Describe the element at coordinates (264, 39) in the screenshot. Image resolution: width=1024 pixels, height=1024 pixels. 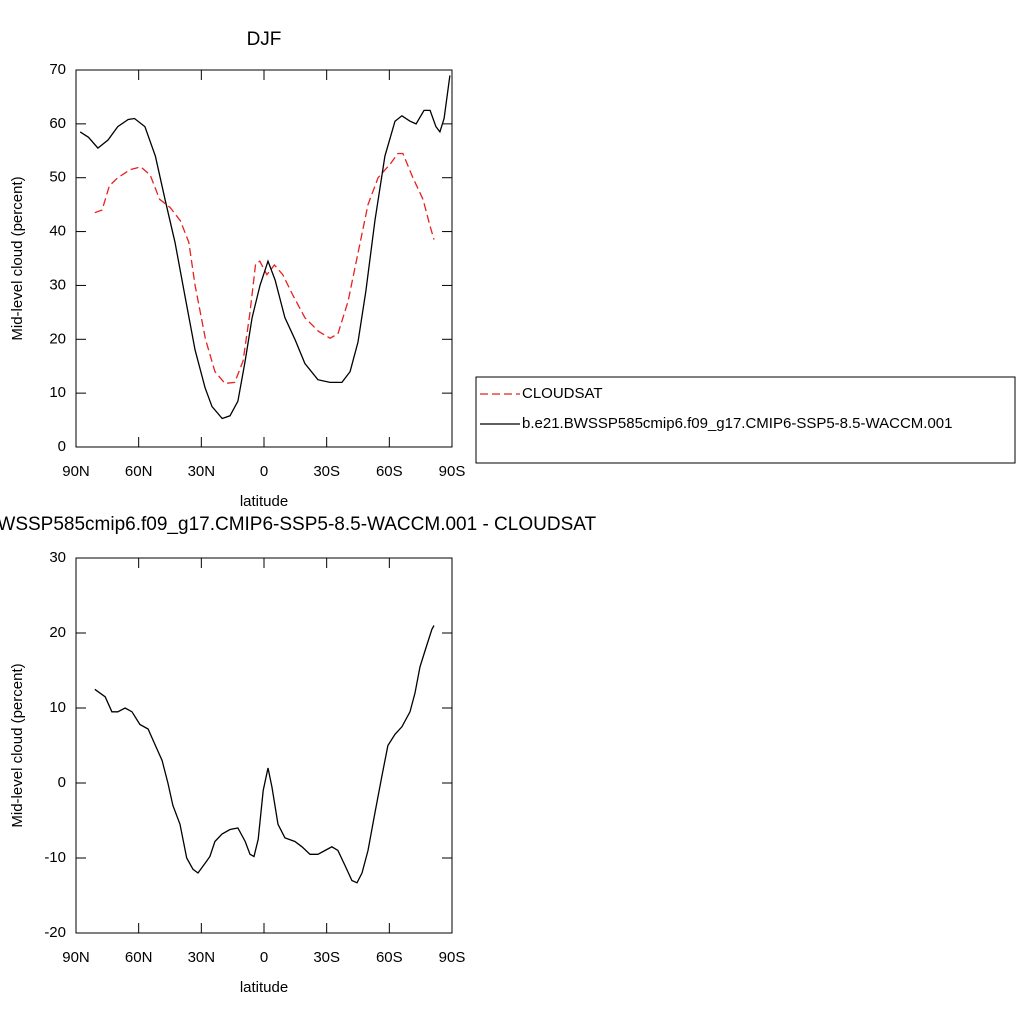
I see `chart-title: DJF` at that location.